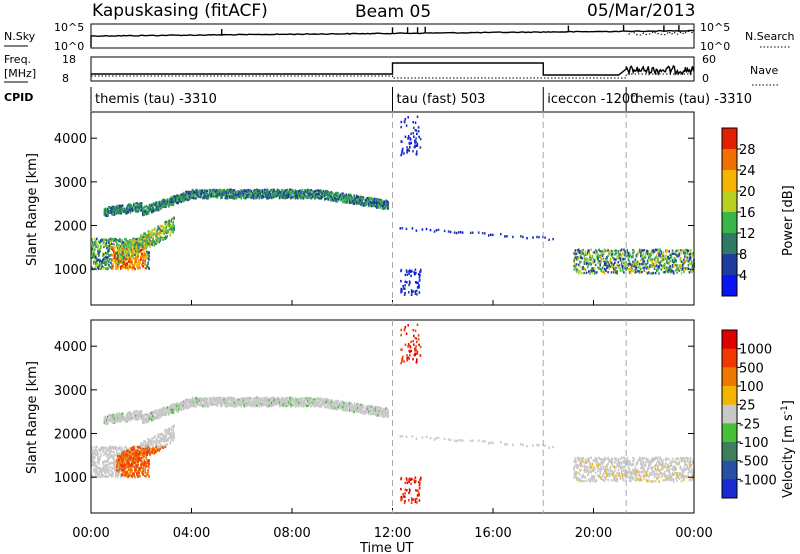 The height and width of the screenshot is (554, 800). I want to click on nave-tick-top: 60, so click(709, 59).